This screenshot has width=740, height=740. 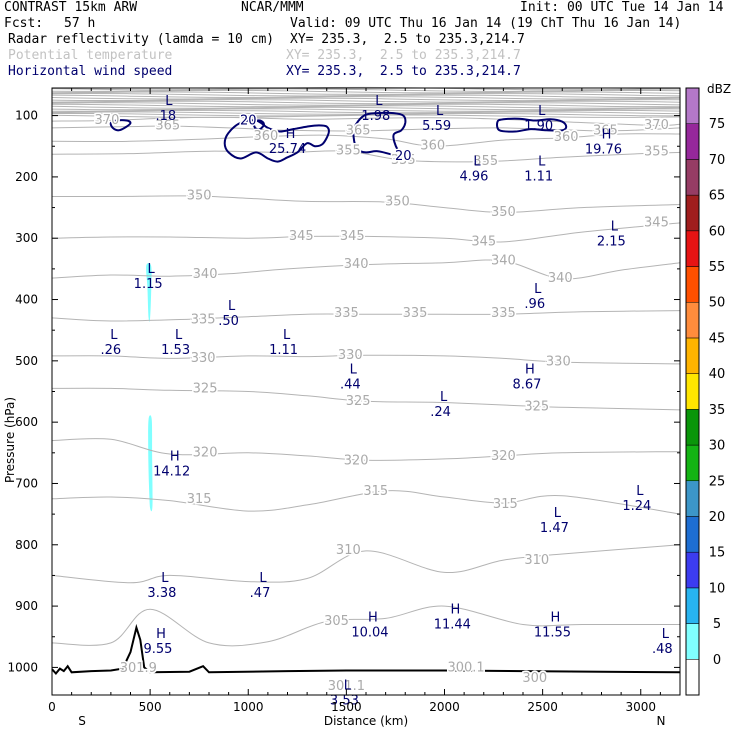 What do you see at coordinates (111, 350) in the screenshot?
I see `wind-extremum-value-12: .26` at bounding box center [111, 350].